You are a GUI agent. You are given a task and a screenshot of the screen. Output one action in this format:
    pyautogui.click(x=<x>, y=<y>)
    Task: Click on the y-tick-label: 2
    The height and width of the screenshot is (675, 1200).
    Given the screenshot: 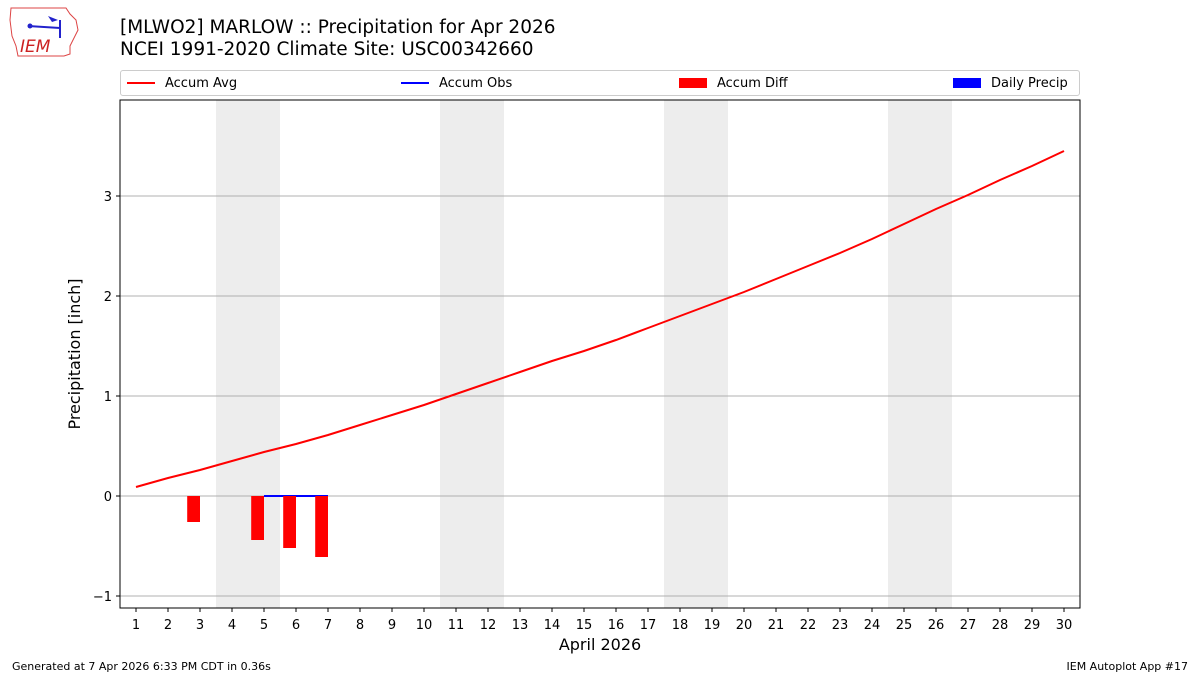 What is the action you would take?
    pyautogui.click(x=108, y=297)
    